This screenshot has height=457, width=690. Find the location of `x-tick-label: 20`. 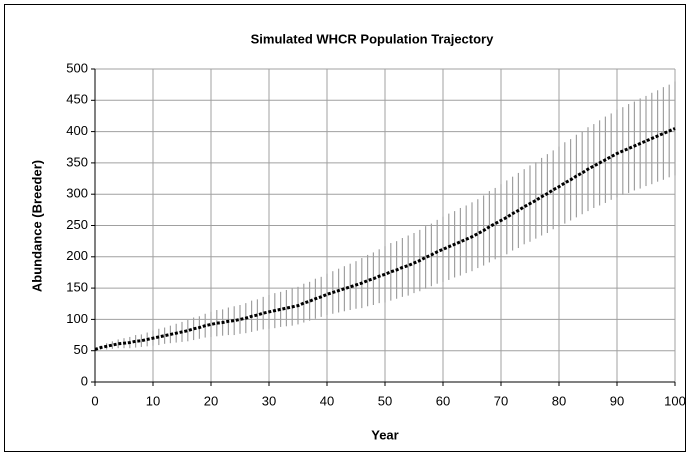

x-tick-label: 20 is located at coordinates (211, 400).